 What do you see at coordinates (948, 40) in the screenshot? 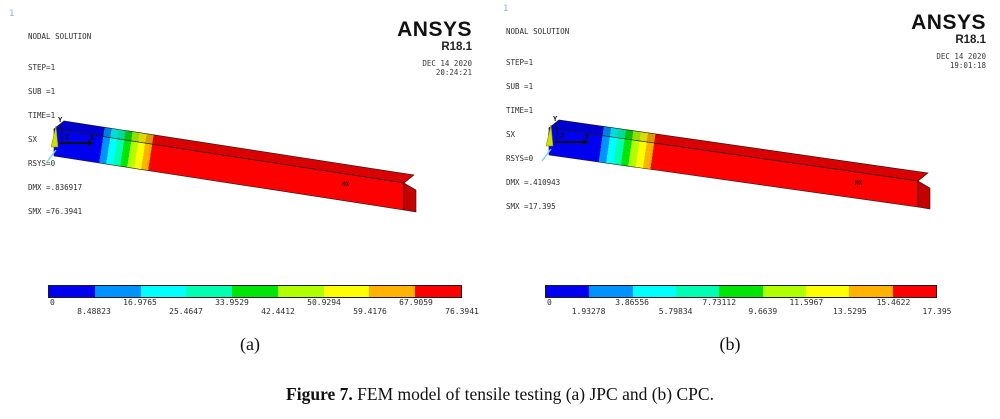
I see `ansys-logo: ANSYS R18.1 DEC 14 2020 19:01:18` at bounding box center [948, 40].